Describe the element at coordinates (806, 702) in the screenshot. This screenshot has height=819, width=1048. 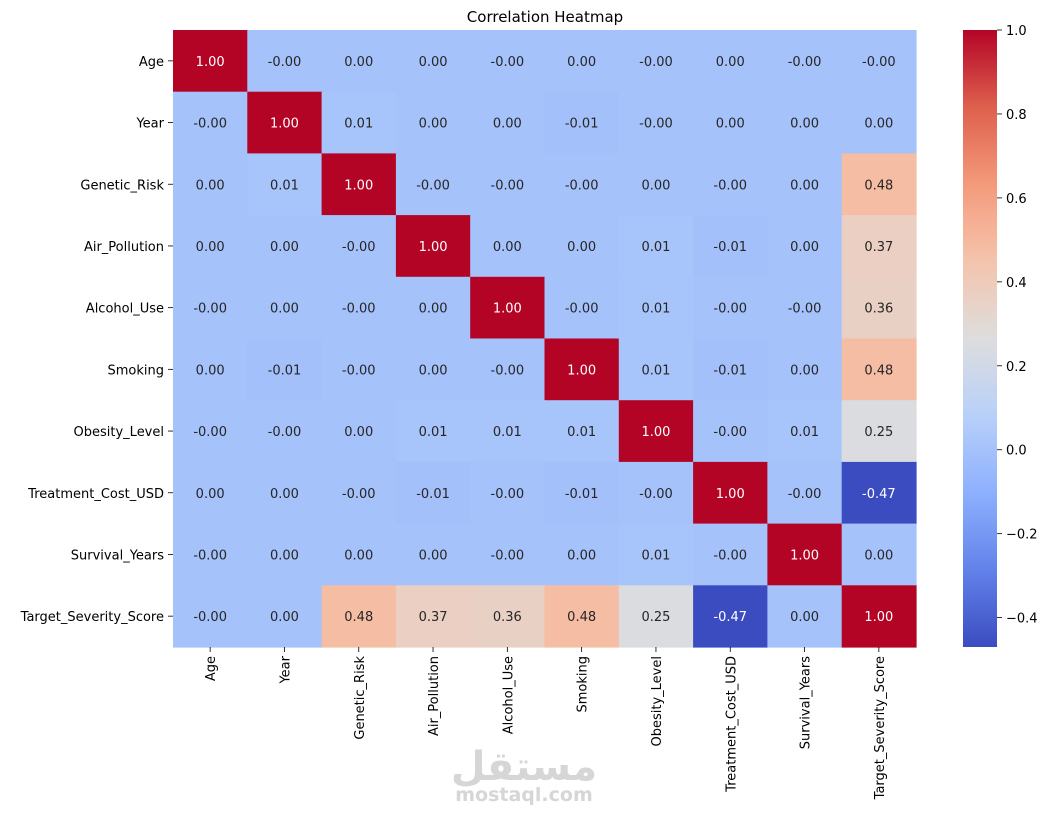
I see `column-label: Survival_Years` at that location.